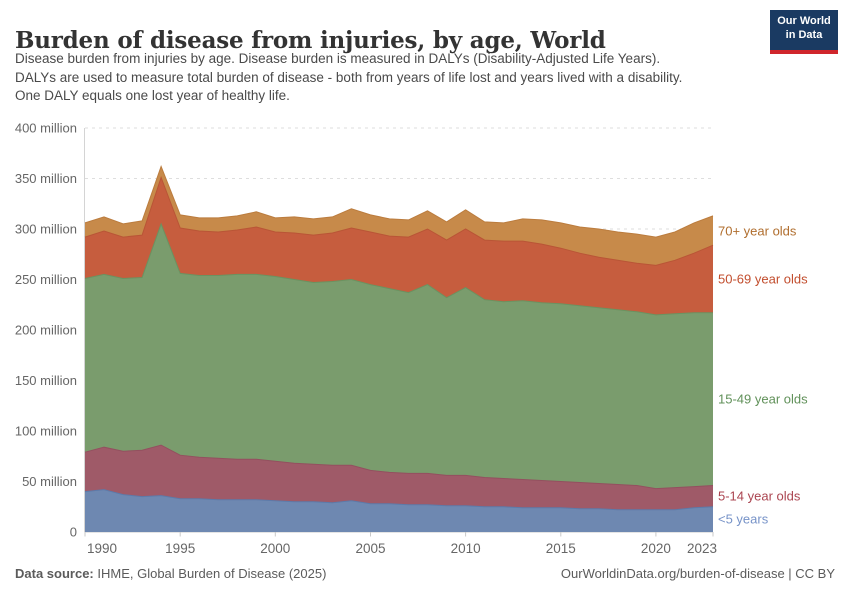  Describe the element at coordinates (759, 496) in the screenshot. I see `legend-label-5-14: 5-14 year olds` at that location.